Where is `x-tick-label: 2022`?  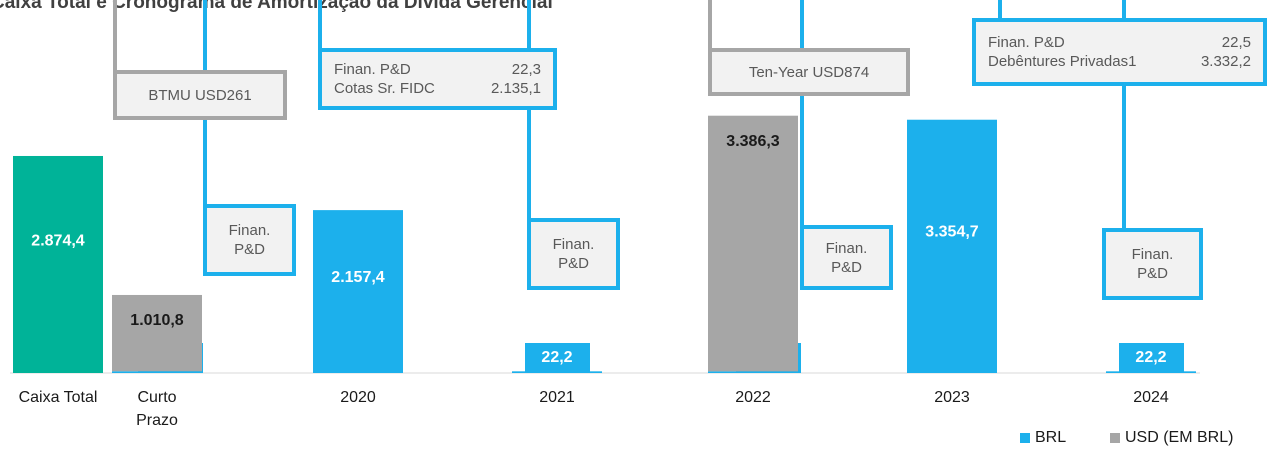
x-tick-label: 2022 is located at coordinates (753, 397).